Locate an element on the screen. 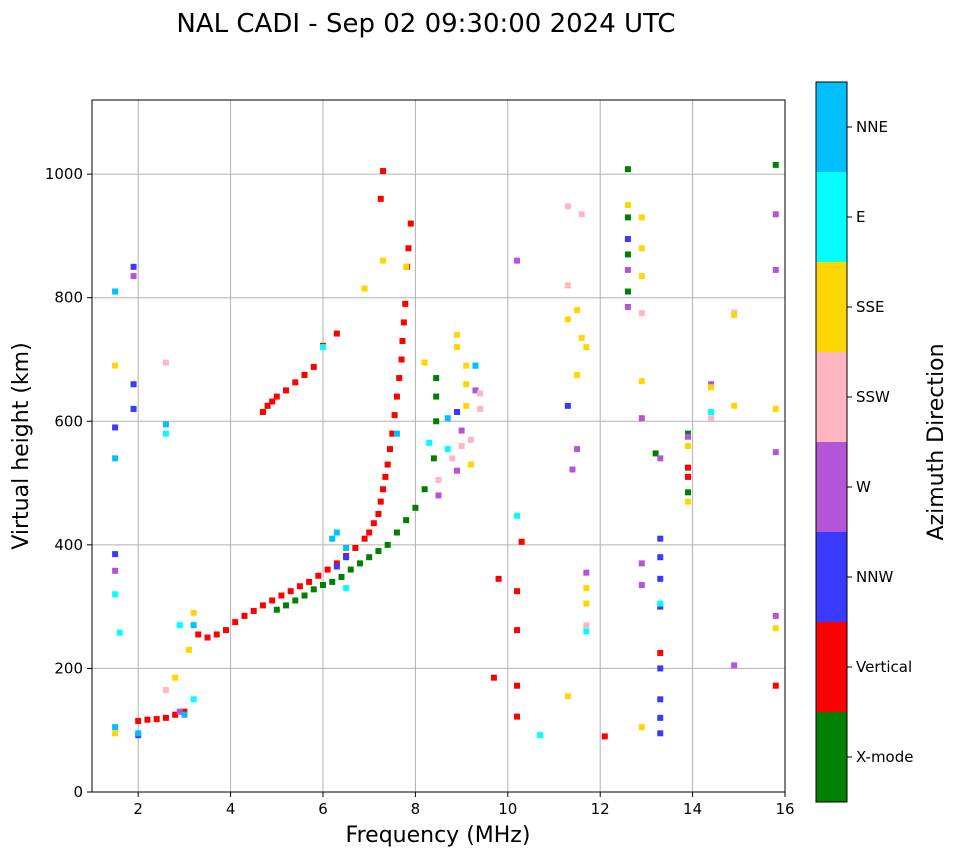  colorbar-tick-label: Vertical is located at coordinates (884, 667).